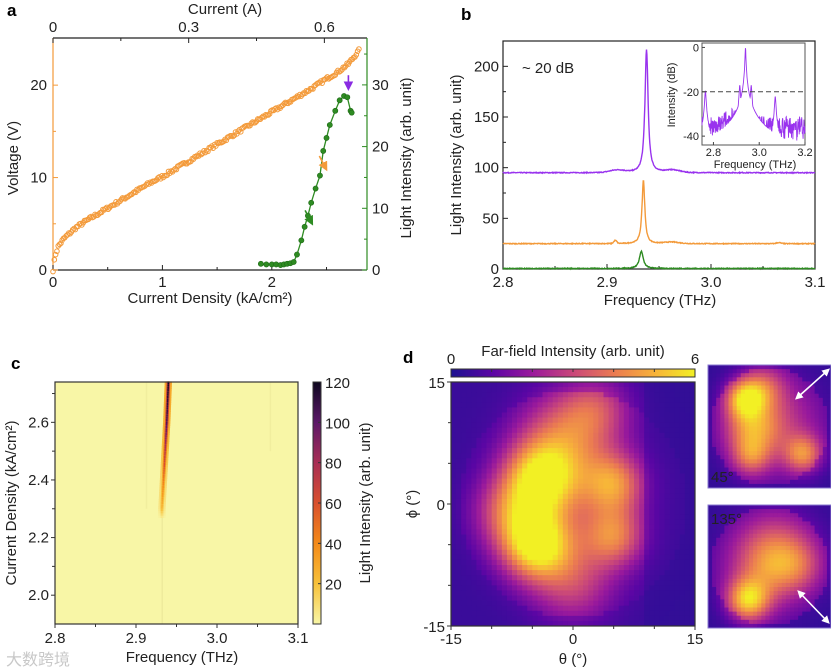  What do you see at coordinates (301, 240) in the screenshot?
I see `light-point` at bounding box center [301, 240].